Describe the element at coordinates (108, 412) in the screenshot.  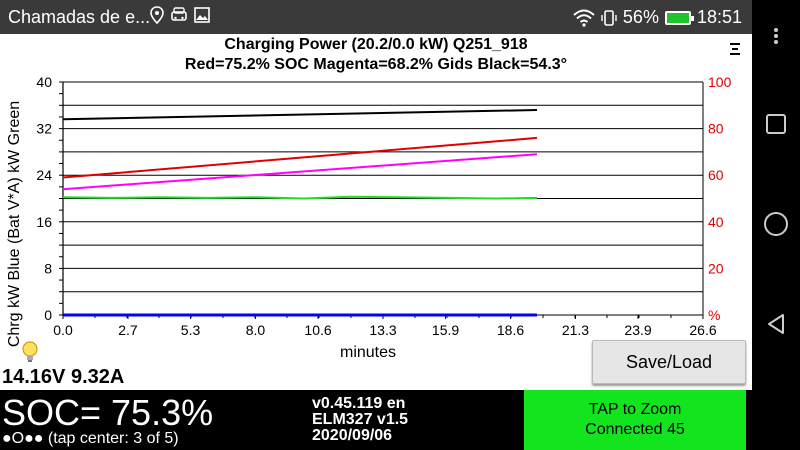
I see `soc-readout: SOC= 75.3%` at that location.